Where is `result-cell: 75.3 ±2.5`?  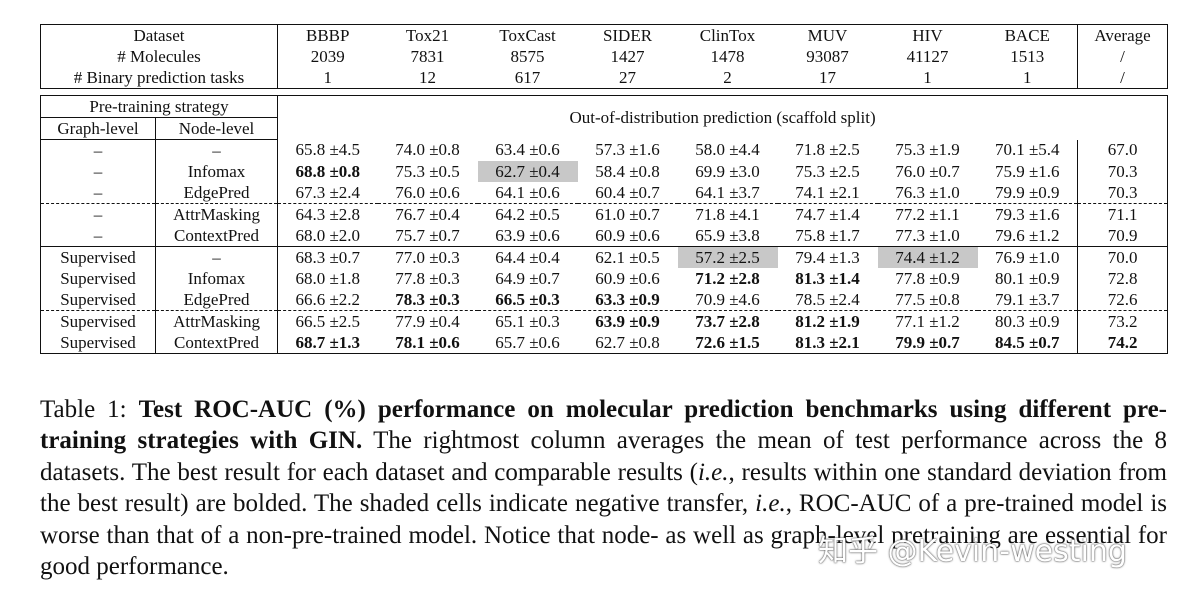
result-cell: 75.3 ±2.5 is located at coordinates (827, 171).